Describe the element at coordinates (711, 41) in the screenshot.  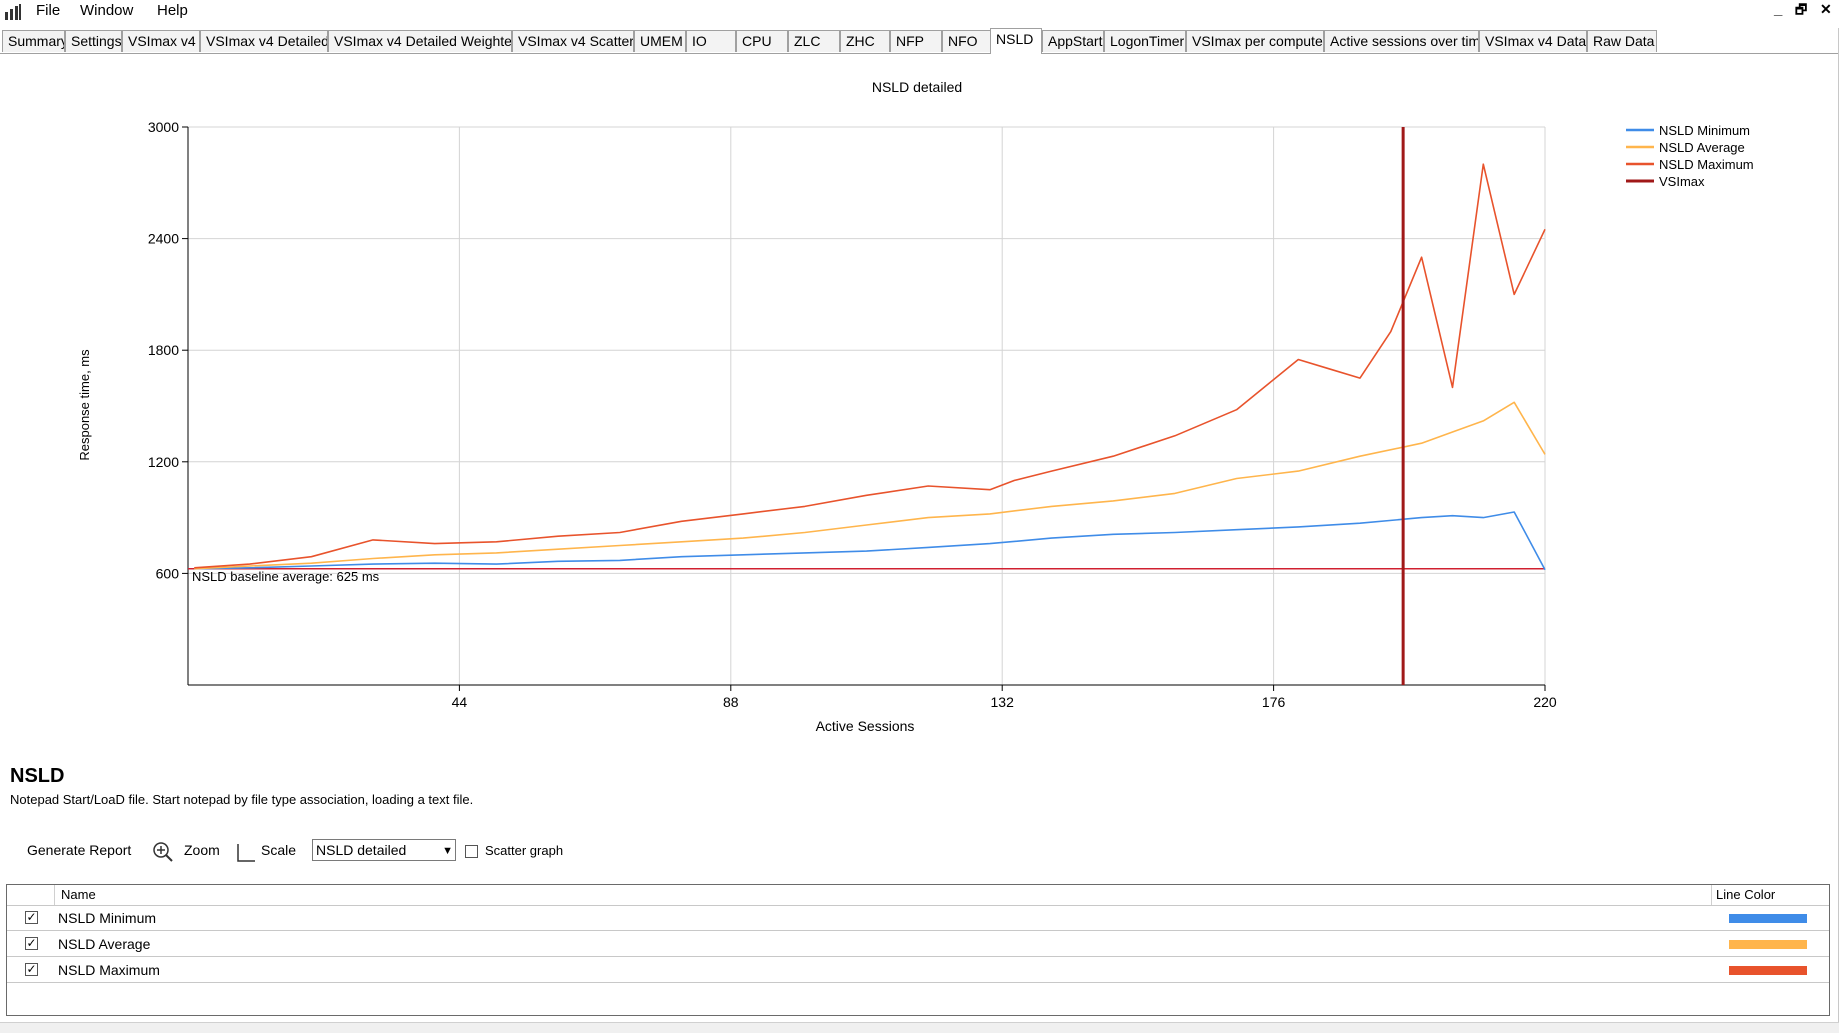
I see `tab-io: IO` at that location.